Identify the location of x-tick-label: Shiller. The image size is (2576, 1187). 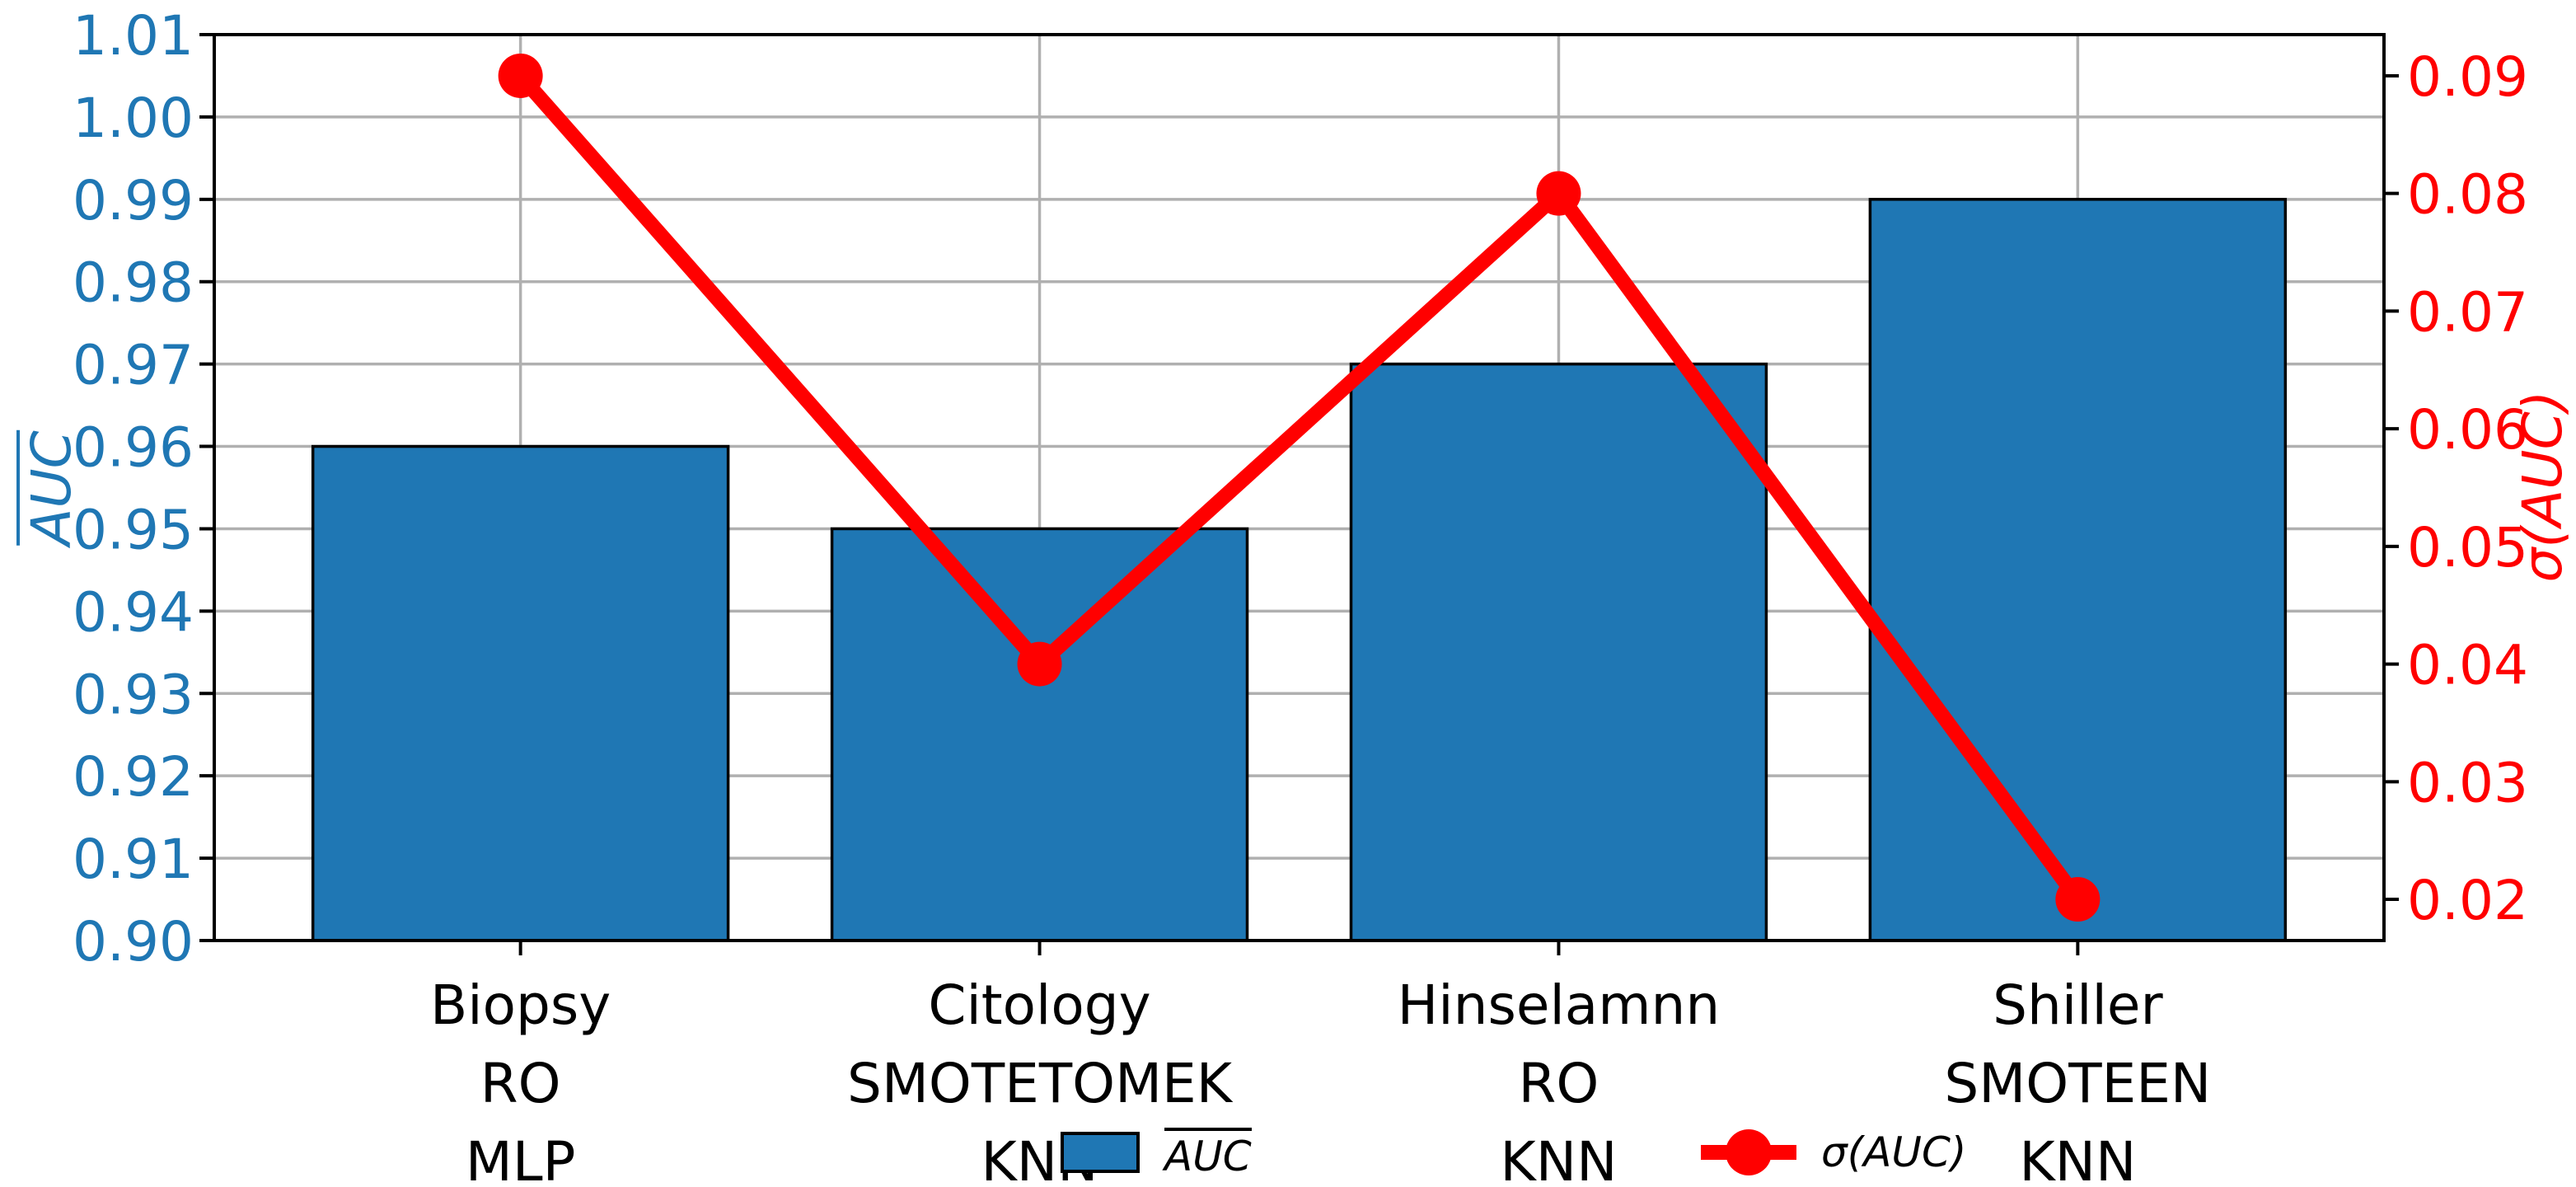
(2078, 1005).